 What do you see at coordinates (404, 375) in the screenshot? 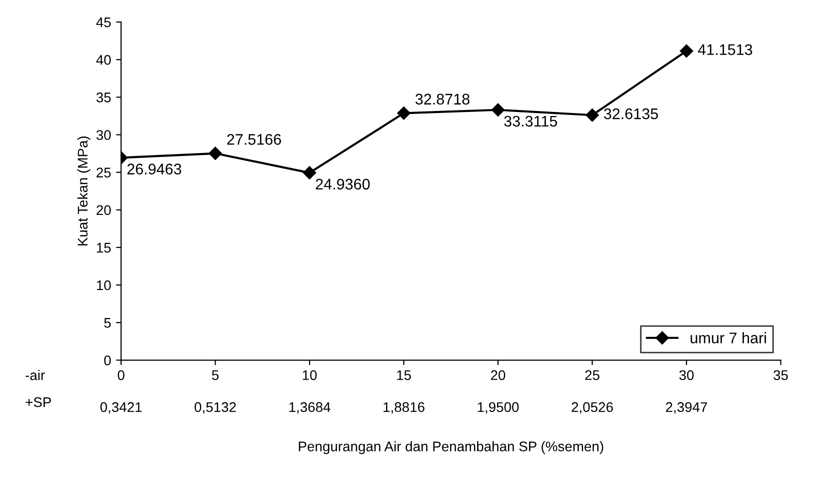
I see `x-tick-label: 15` at bounding box center [404, 375].